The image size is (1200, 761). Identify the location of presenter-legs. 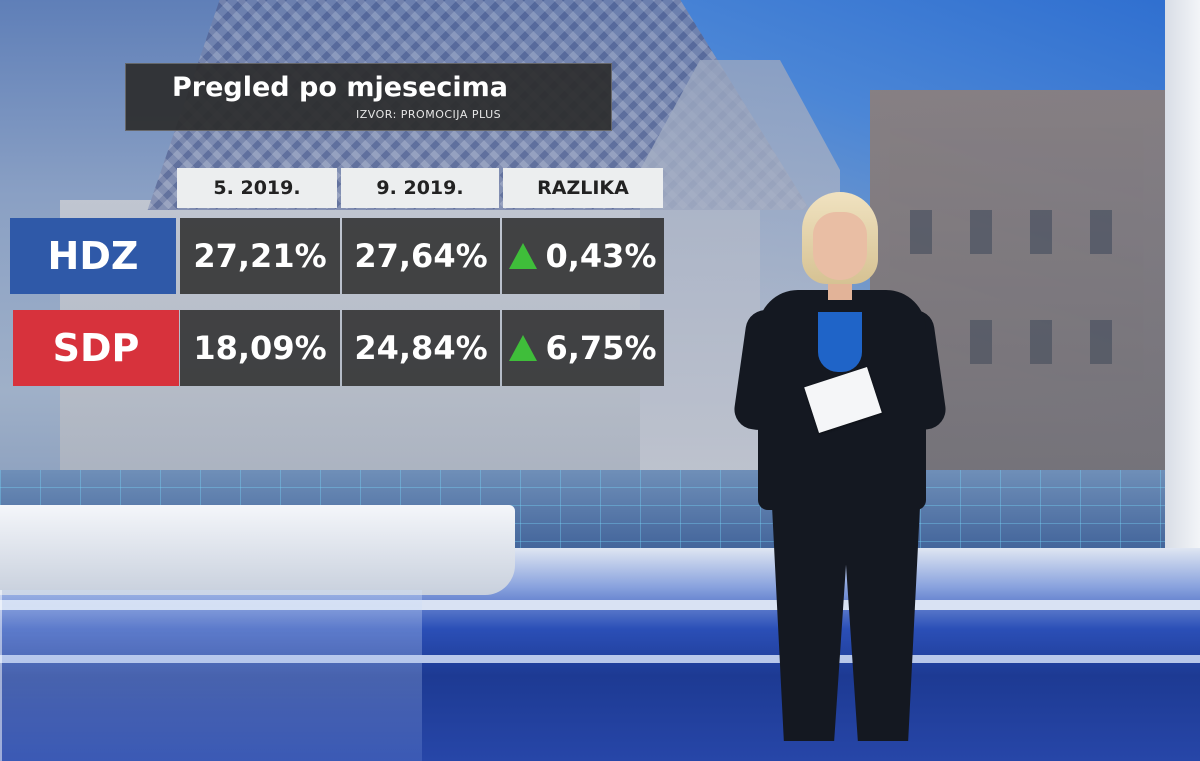
(846, 623).